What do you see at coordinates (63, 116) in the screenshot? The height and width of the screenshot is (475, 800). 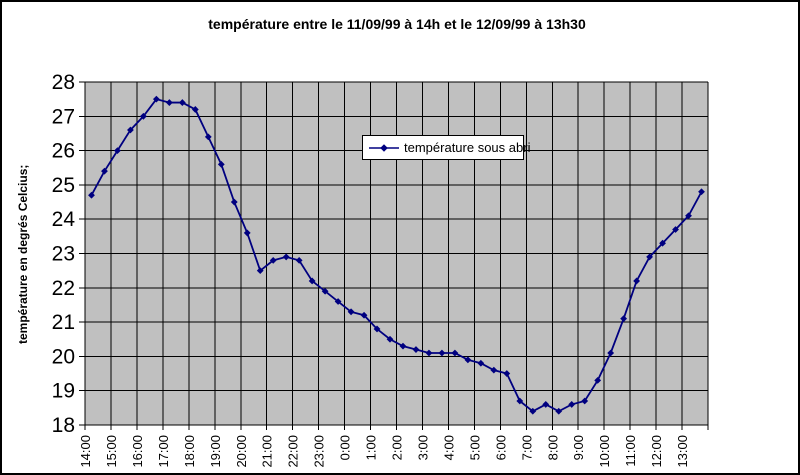 I see `svg-text: 27` at bounding box center [63, 116].